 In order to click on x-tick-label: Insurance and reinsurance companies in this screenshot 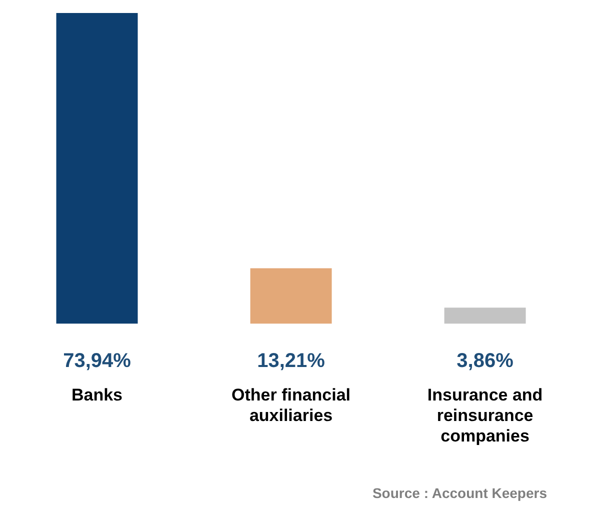, I will do `click(485, 416)`.